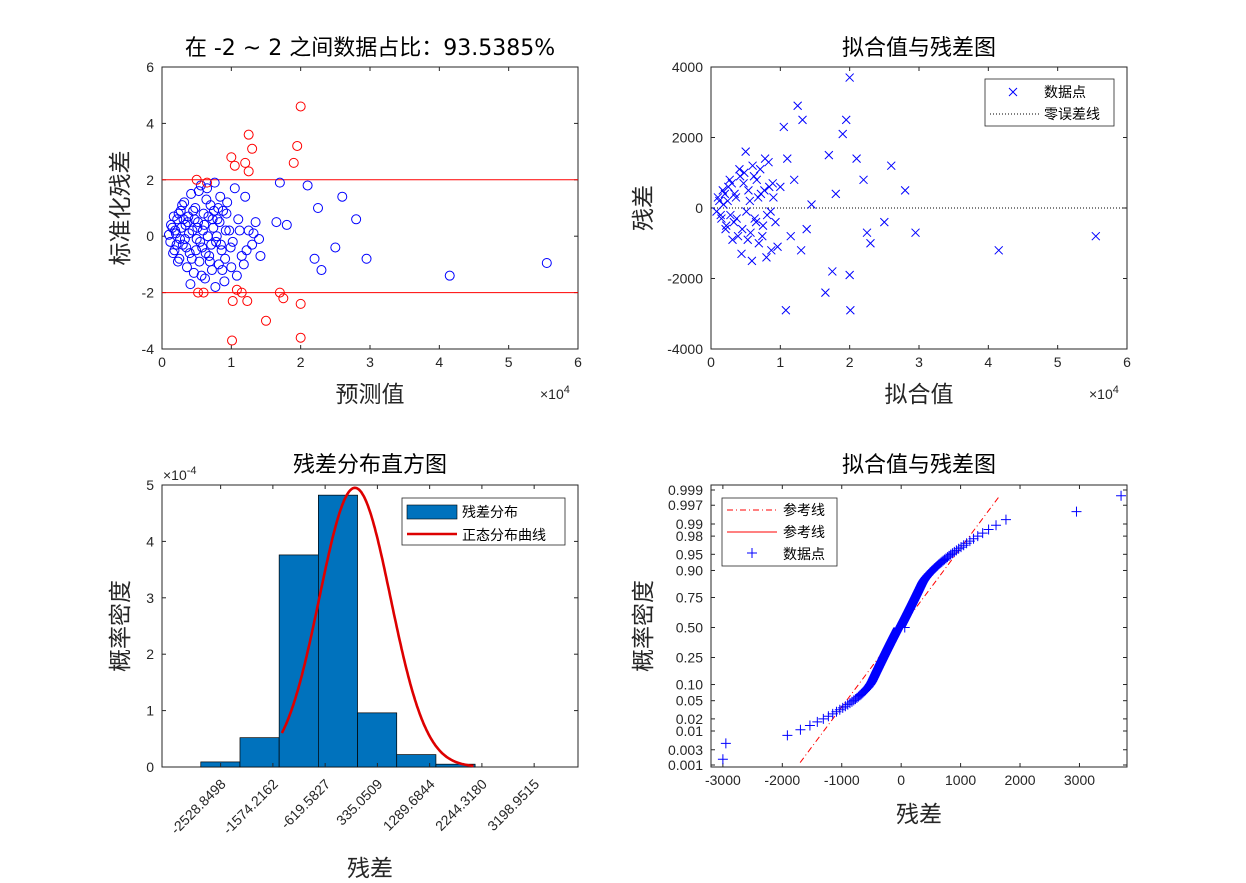  I want to click on x-tick-label: 2000, so click(1019, 780).